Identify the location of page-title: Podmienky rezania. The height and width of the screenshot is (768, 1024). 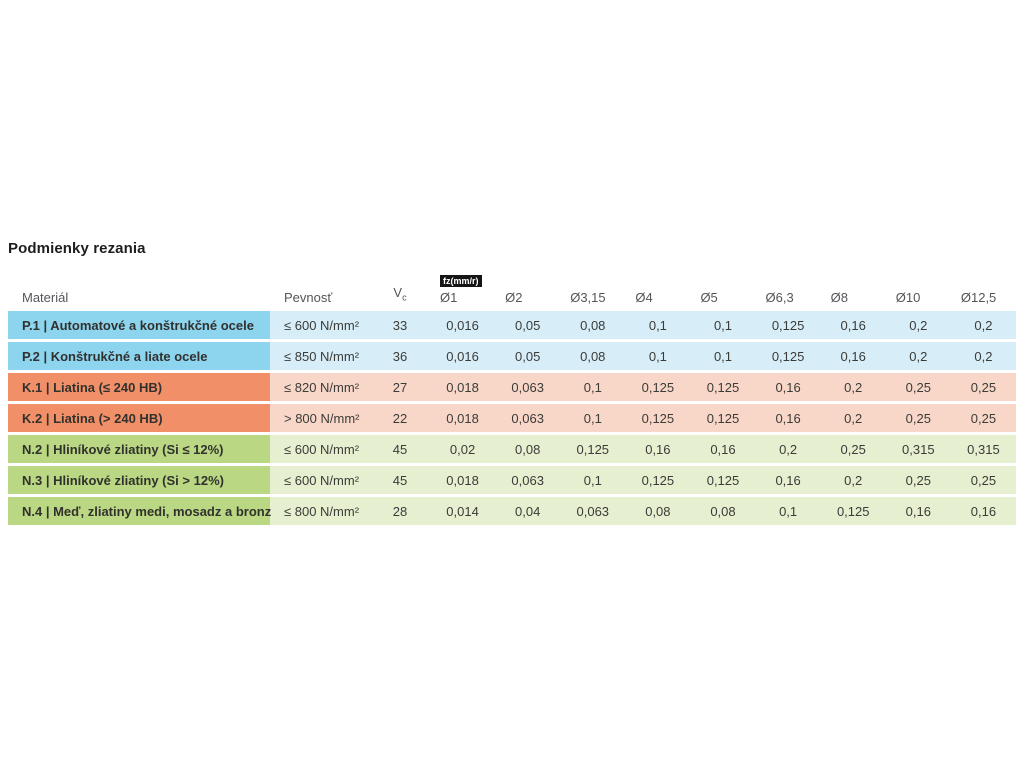
(77, 248).